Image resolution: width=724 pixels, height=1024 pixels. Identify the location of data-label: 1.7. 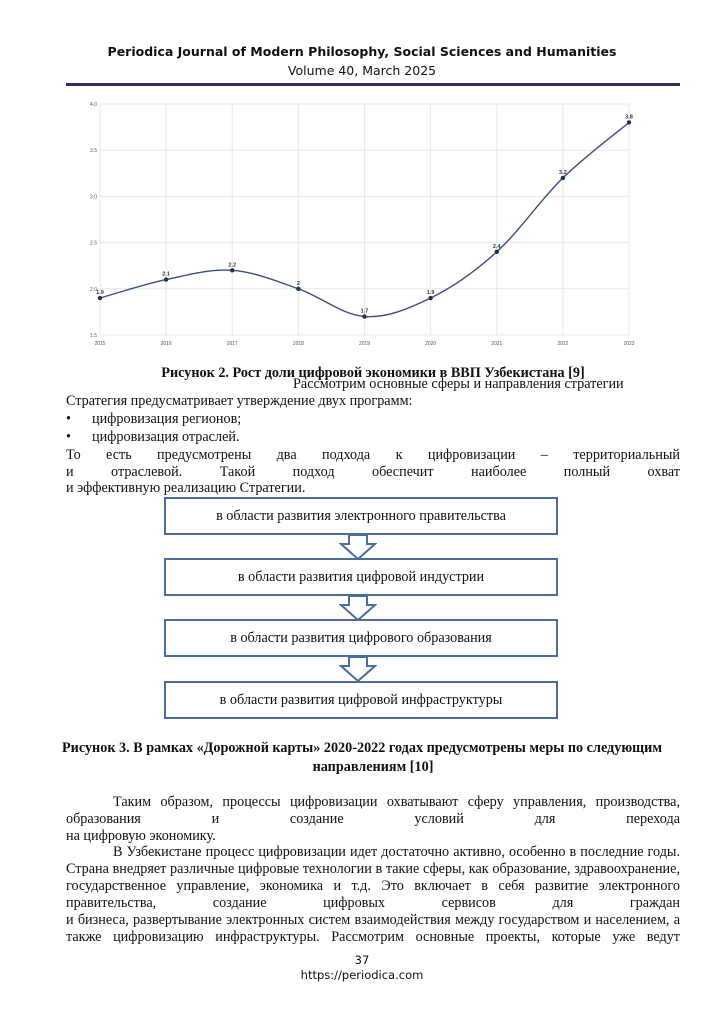
(365, 312).